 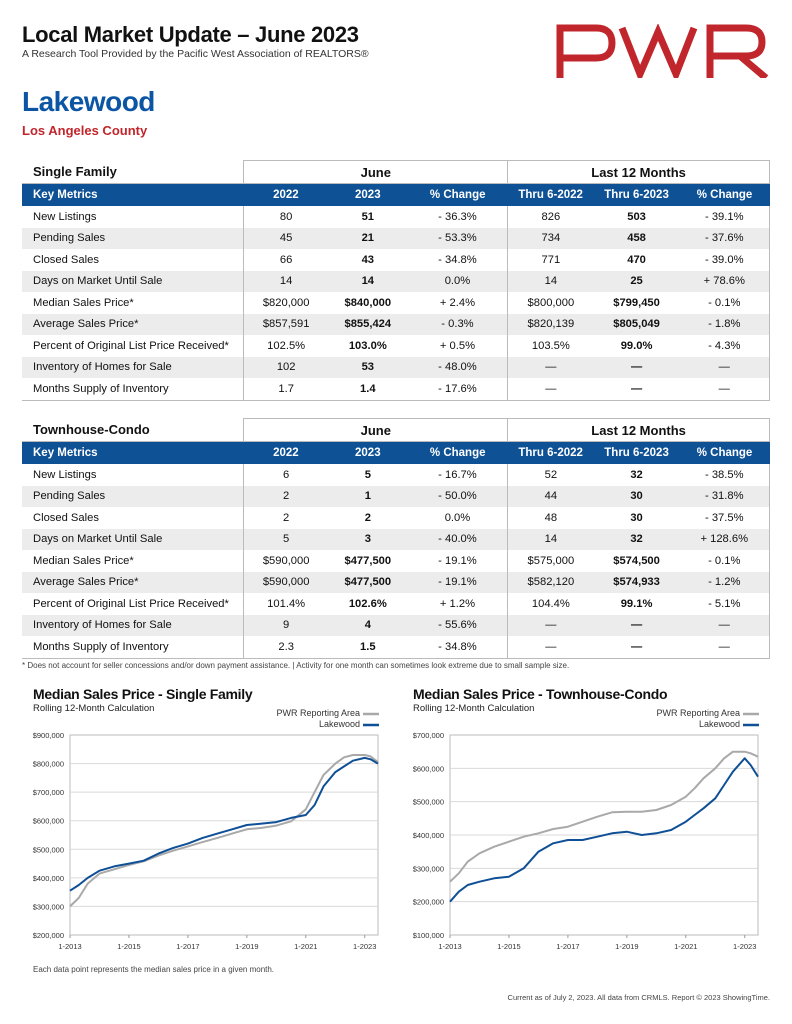 What do you see at coordinates (131, 603) in the screenshot?
I see `metric-name: Percent of Original List Price Received*` at bounding box center [131, 603].